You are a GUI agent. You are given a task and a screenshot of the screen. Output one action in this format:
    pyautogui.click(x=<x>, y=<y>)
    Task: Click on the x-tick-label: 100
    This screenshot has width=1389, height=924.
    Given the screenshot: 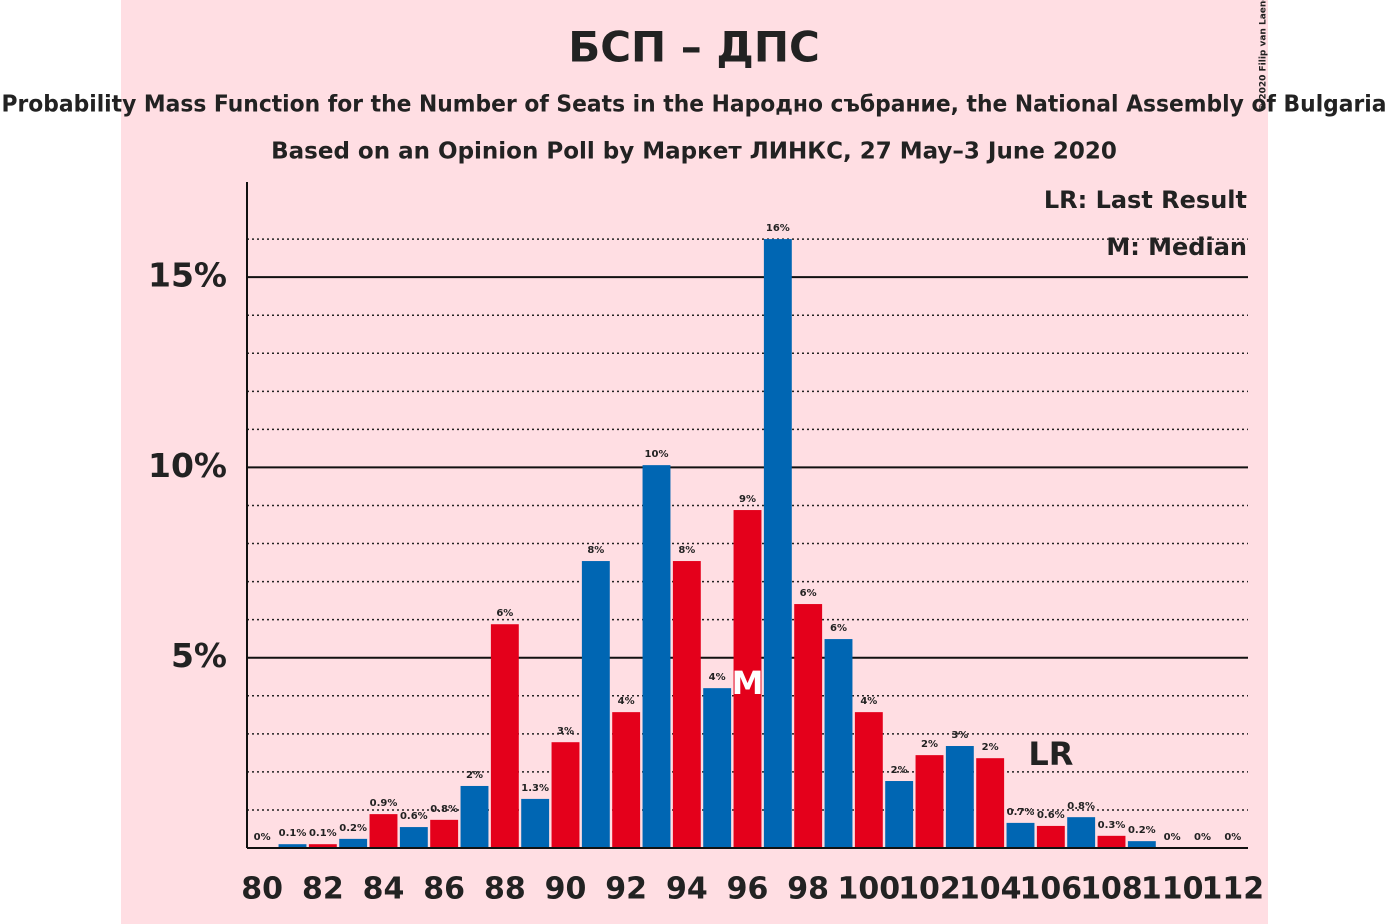 What is the action you would take?
    pyautogui.click(x=869, y=889)
    